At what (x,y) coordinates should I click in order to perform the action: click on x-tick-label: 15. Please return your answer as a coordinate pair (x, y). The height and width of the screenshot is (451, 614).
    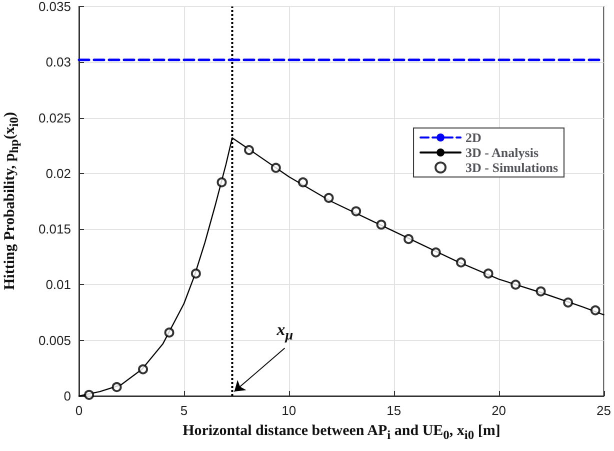
    Looking at the image, I should click on (394, 410).